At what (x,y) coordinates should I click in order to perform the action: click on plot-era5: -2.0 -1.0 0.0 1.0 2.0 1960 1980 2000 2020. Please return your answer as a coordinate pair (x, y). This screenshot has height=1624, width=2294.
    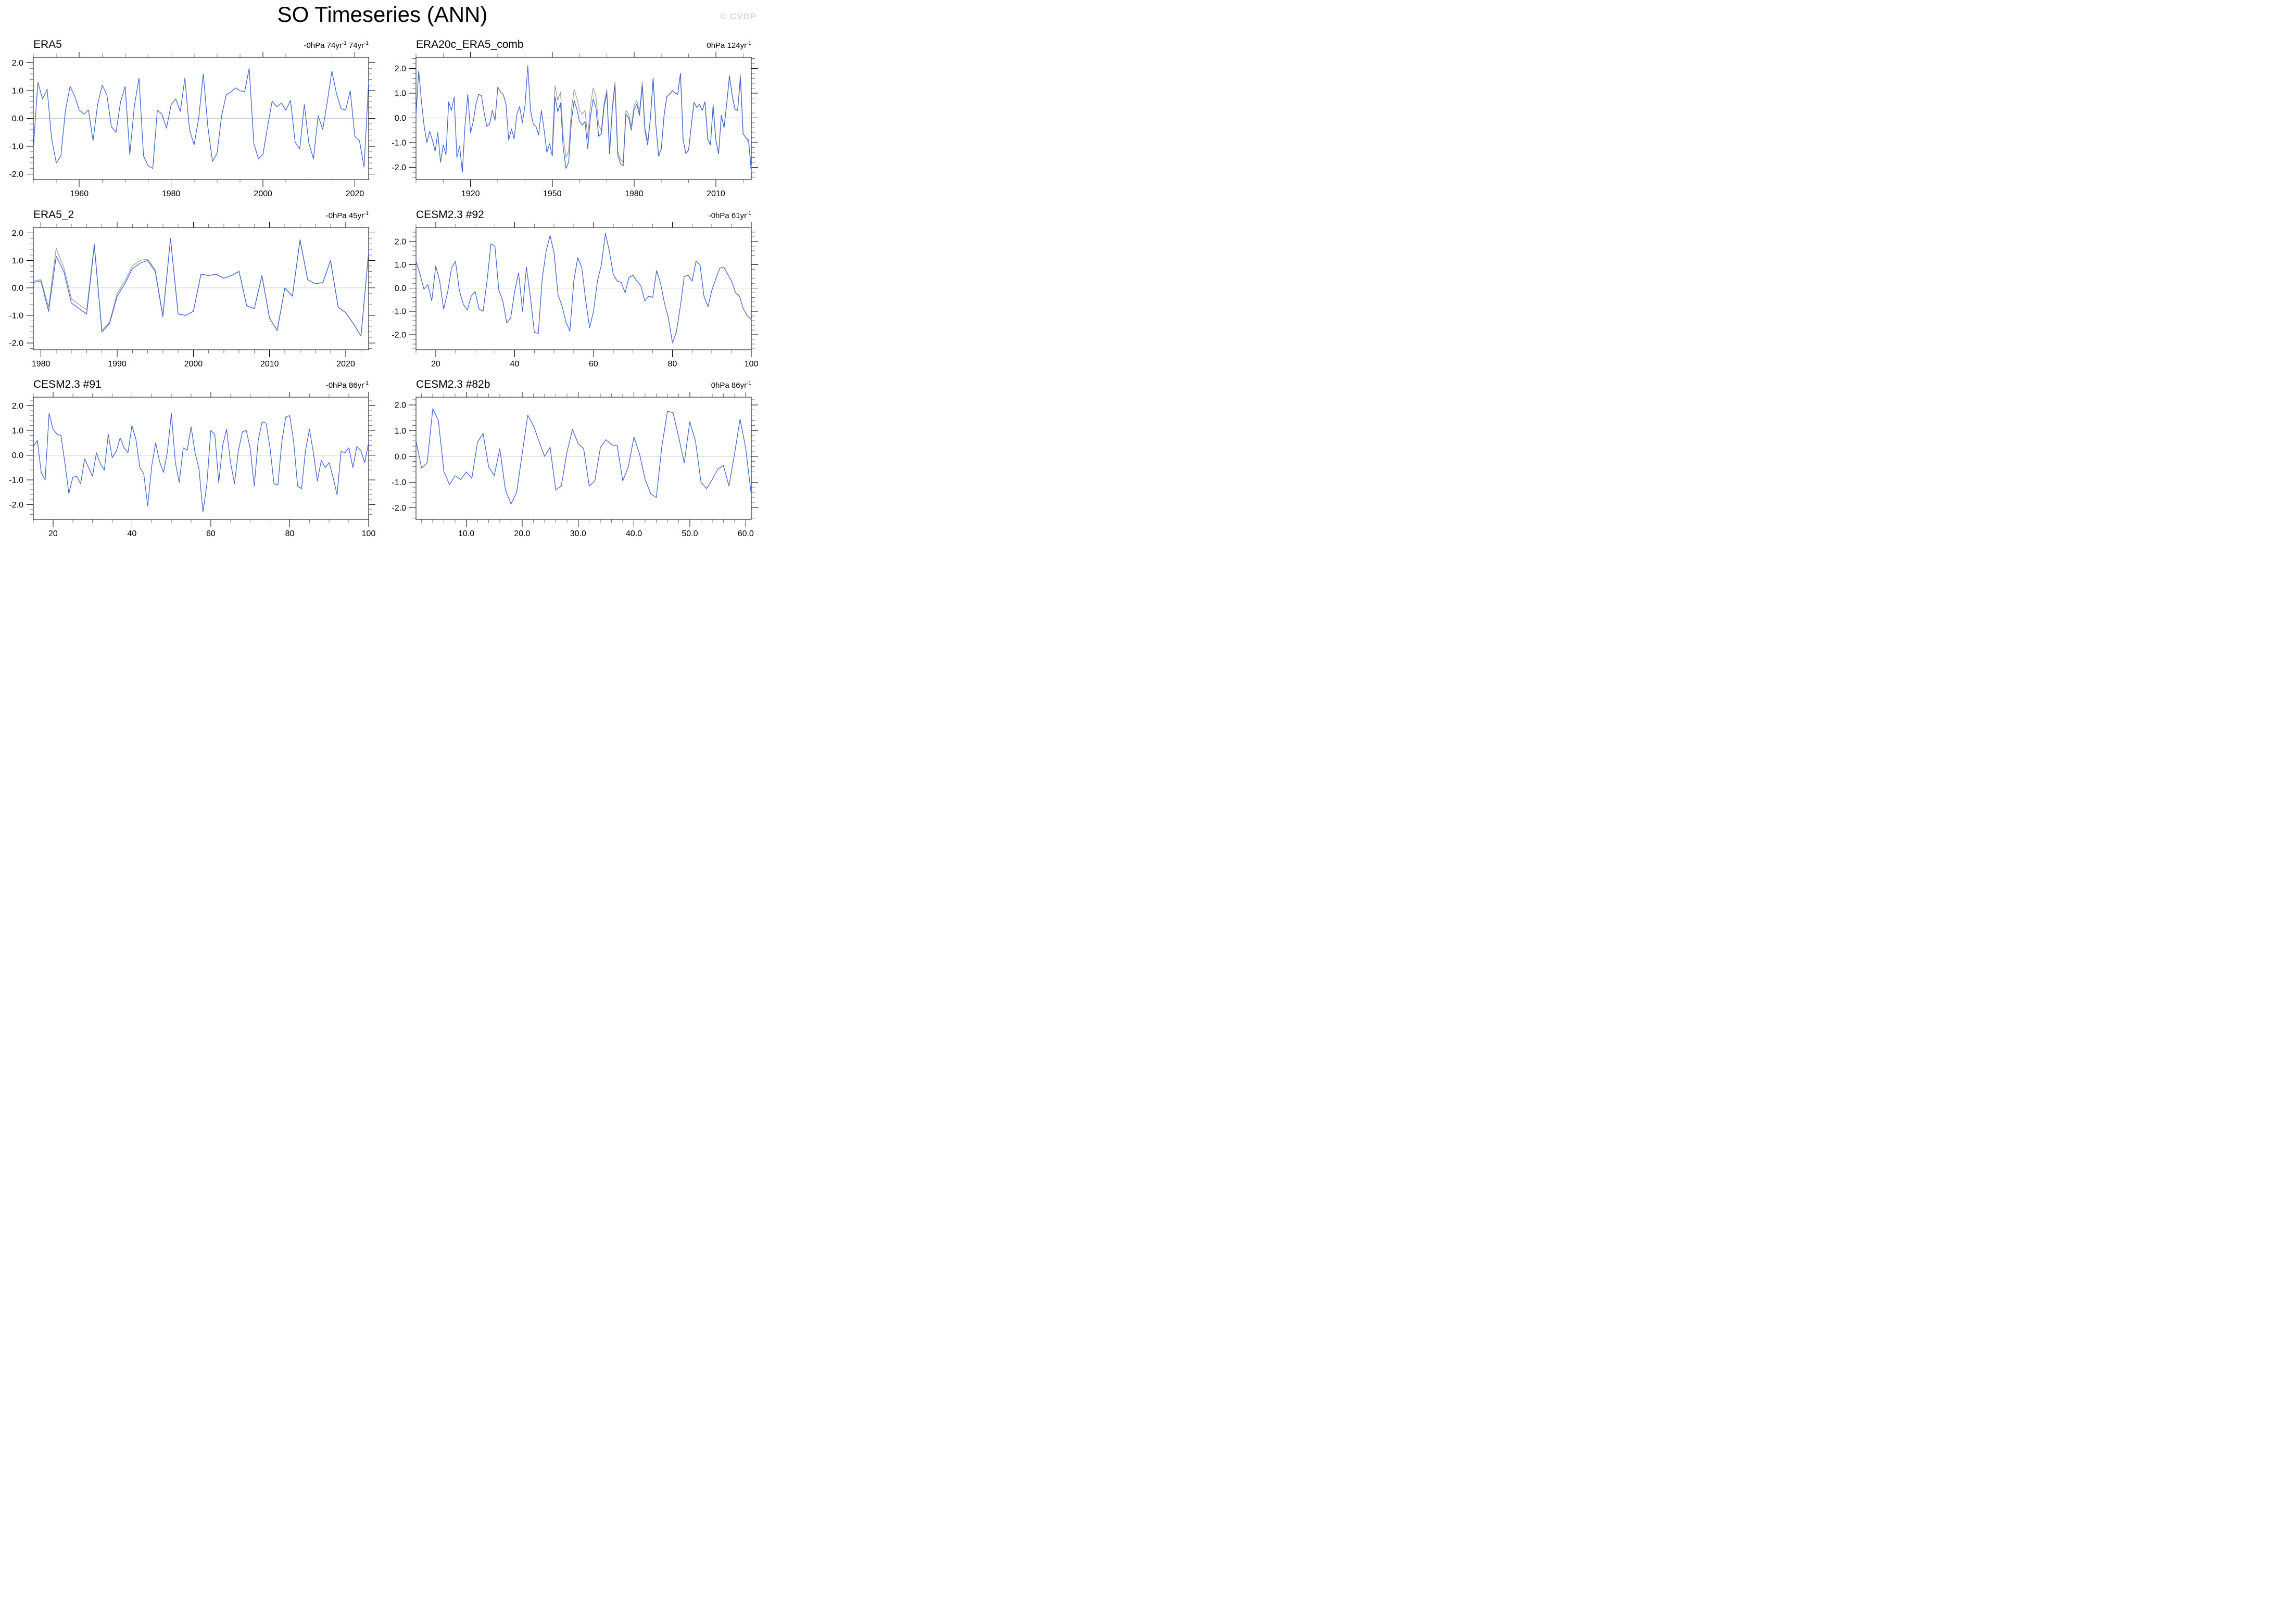
    Looking at the image, I should click on (192, 125).